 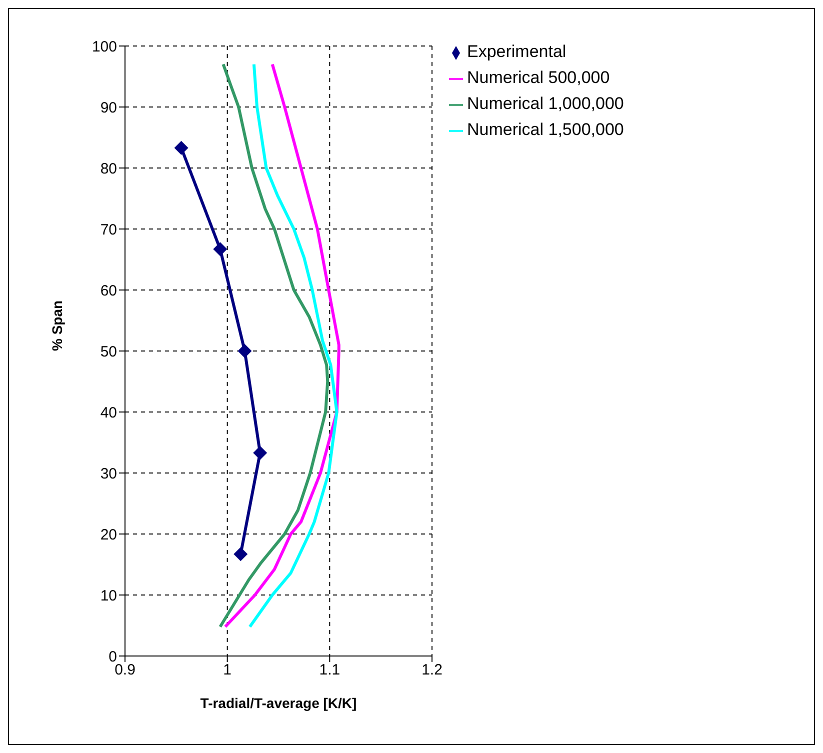 I want to click on y-axis-title: % Span, so click(x=56, y=325).